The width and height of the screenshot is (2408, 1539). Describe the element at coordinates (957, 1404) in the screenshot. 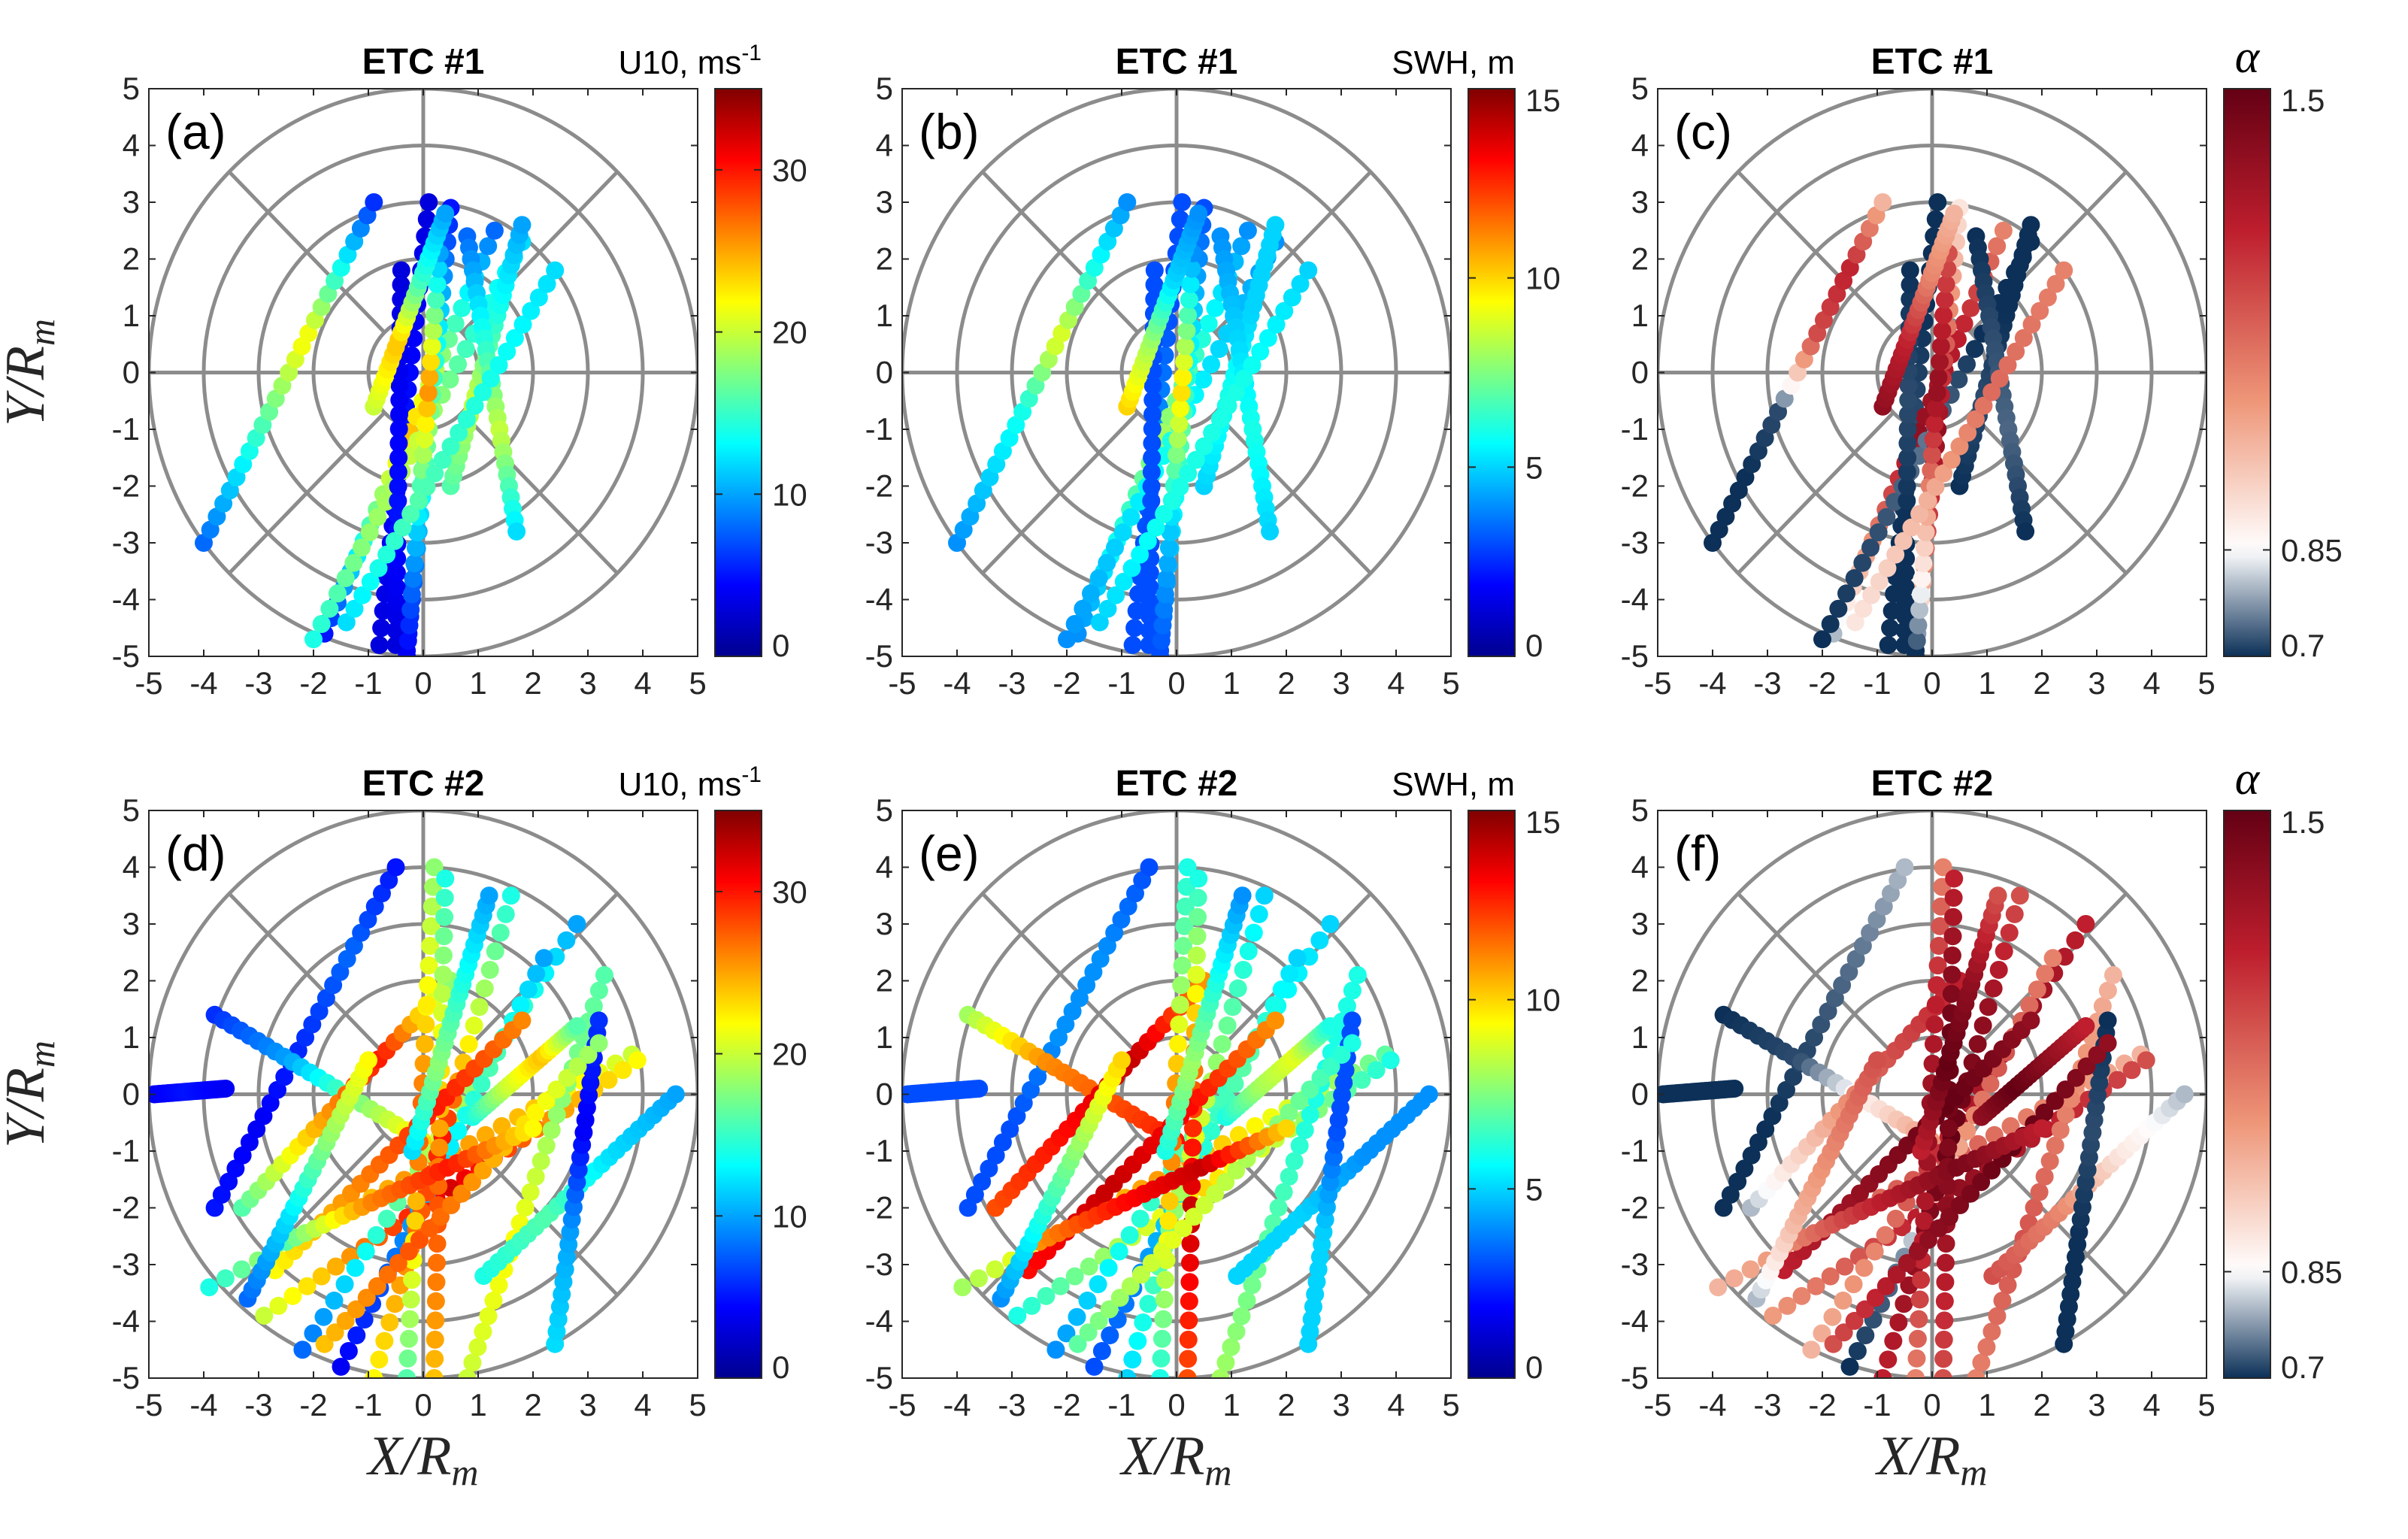

I see `x-tick-label: -4` at that location.